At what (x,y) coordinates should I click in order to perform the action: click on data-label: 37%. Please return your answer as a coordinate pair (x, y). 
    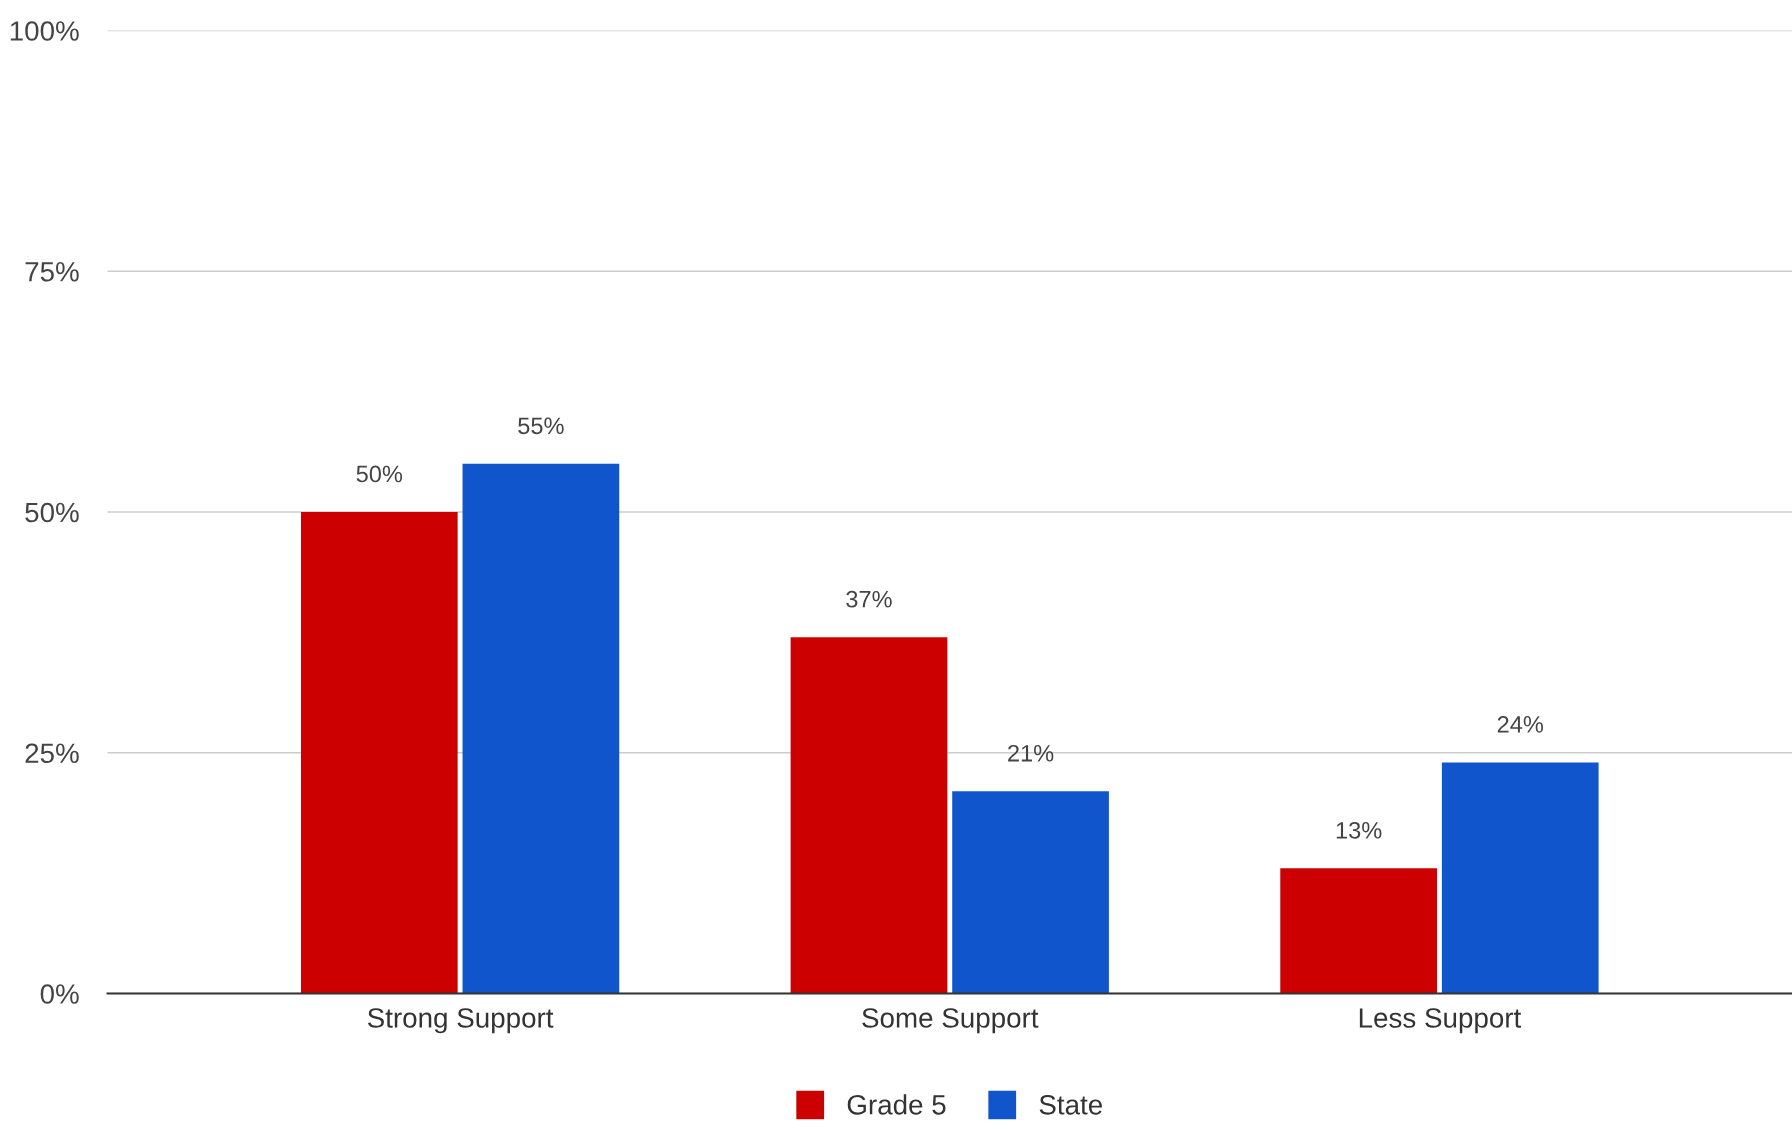
    Looking at the image, I should click on (869, 599).